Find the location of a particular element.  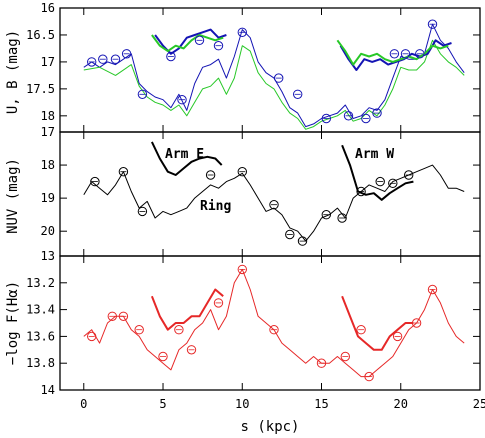

xtick-label-5: 25 is located at coordinates (479, 404).